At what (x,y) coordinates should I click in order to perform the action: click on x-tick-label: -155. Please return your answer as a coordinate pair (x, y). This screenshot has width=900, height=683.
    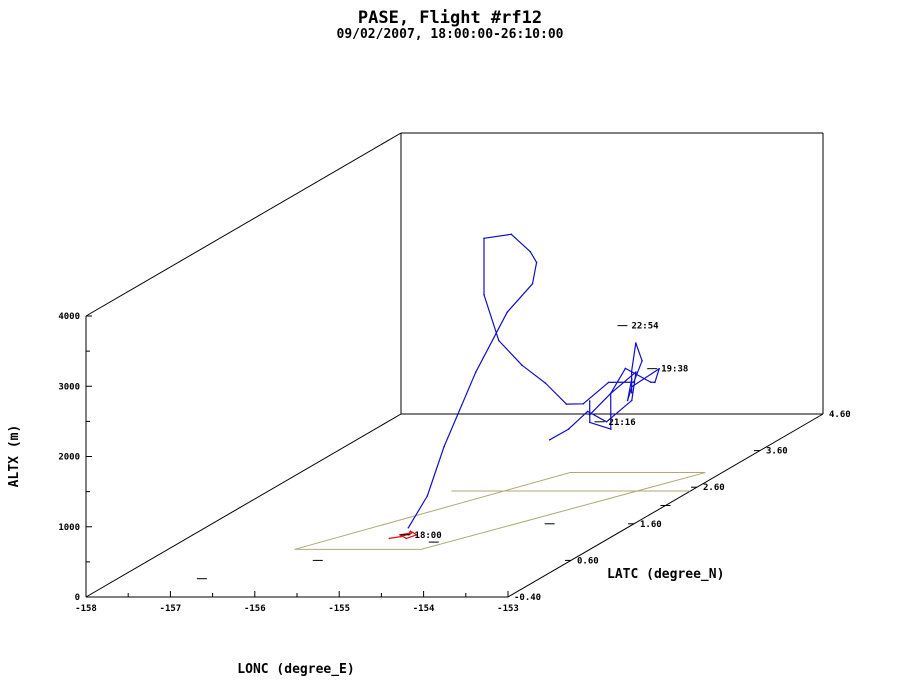
    Looking at the image, I should click on (339, 609).